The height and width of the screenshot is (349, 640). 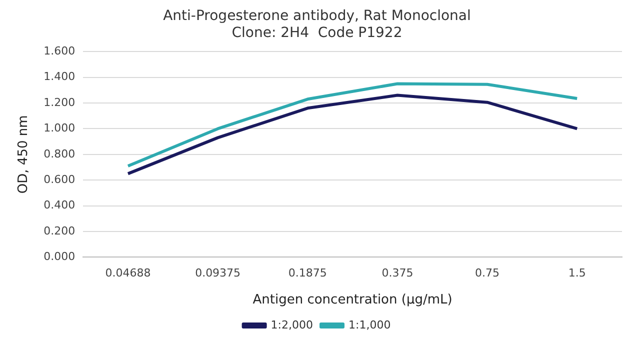 I want to click on x-tick-label: 0.04688, so click(x=128, y=273).